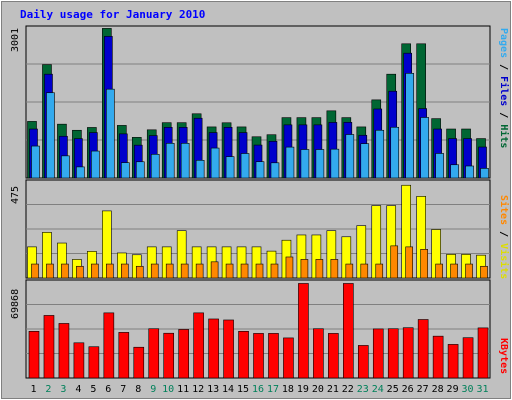  I want to click on x-tick-label: 12, so click(198, 389).